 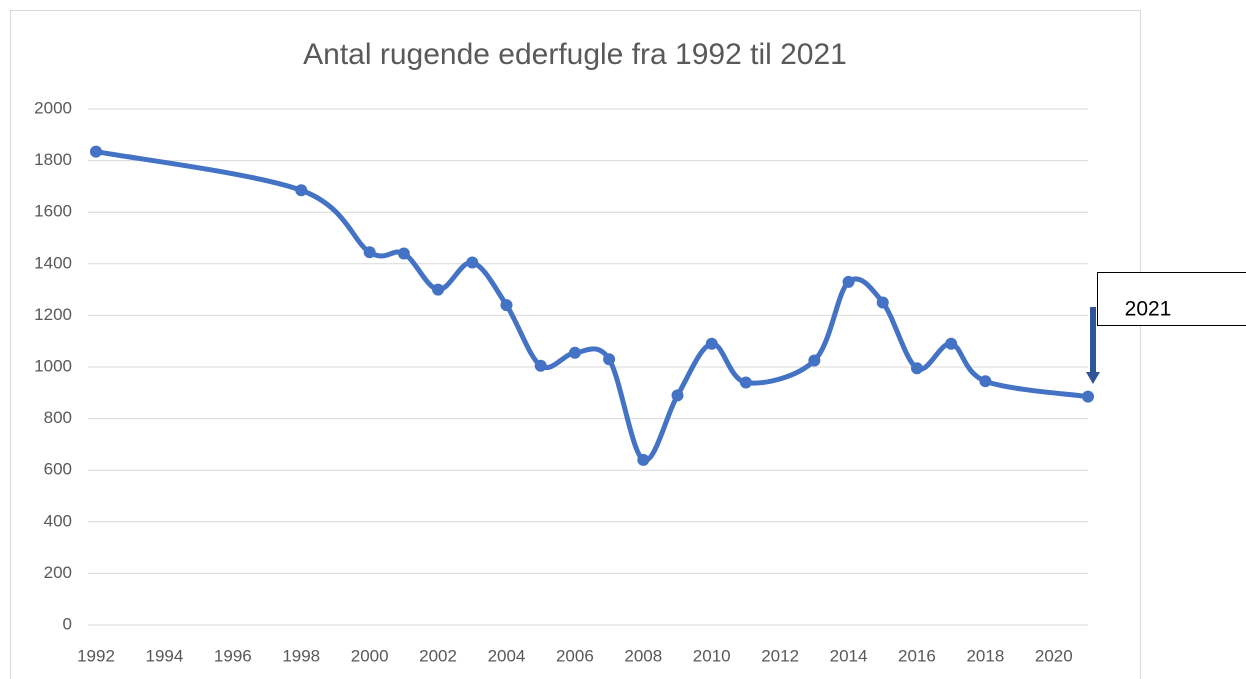 What do you see at coordinates (1148, 309) in the screenshot?
I see `annotation: 2021` at bounding box center [1148, 309].